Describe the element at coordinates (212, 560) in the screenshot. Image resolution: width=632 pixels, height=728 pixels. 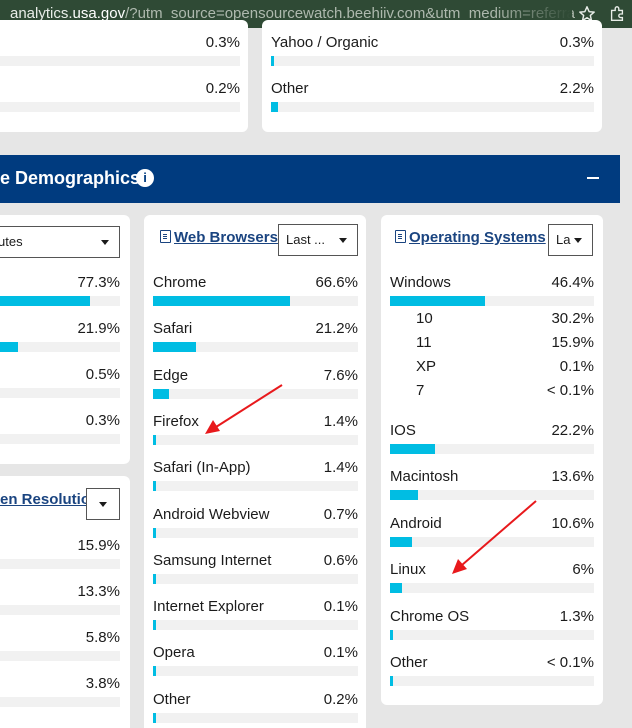
I see `item-label: Samsung Internet` at that location.